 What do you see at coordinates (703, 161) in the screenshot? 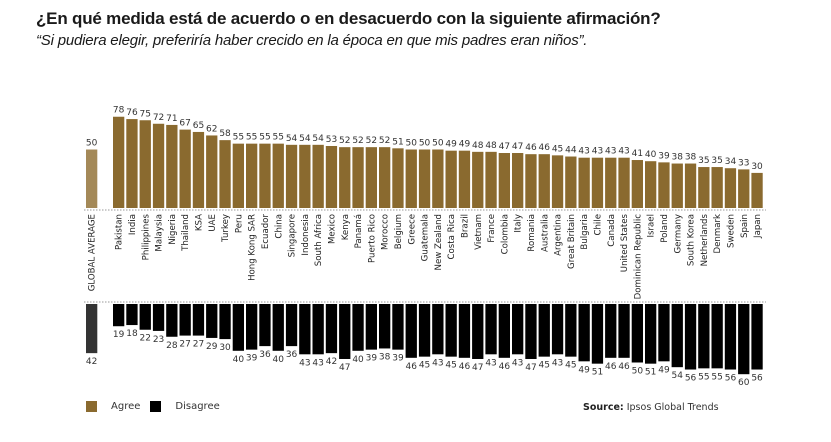
I see `agree-value-label: 35` at bounding box center [703, 161].